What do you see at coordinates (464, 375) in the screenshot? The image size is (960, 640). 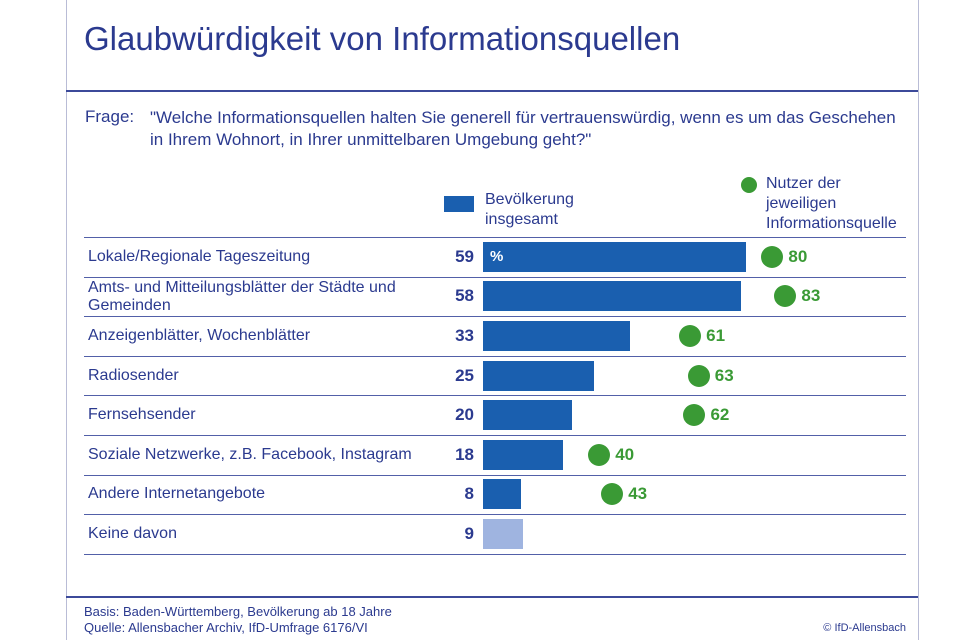 I see `total-value-label: 25` at bounding box center [464, 375].